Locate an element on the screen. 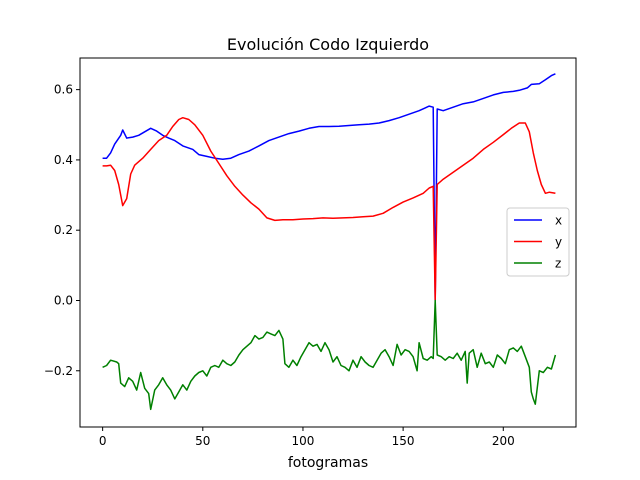 Image resolution: width=640 pixels, height=480 pixels. y-axis-ticks: −0.2 0.0 0.2 0.4 0.6 is located at coordinates (62, 230).